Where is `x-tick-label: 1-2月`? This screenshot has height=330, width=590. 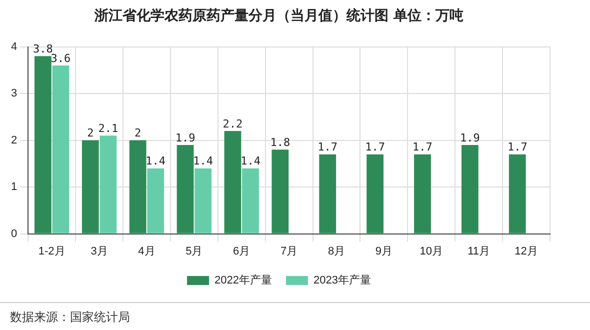 x-tick-label: 1-2月 is located at coordinates (52, 251).